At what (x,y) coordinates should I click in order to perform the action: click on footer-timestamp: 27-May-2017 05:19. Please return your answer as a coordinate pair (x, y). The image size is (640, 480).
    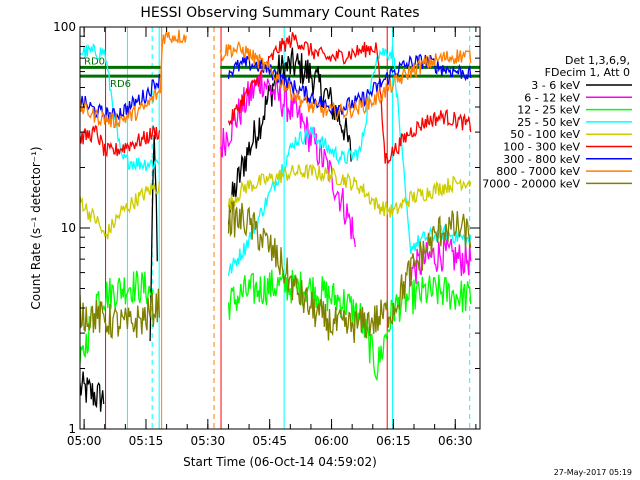
    Looking at the image, I should click on (593, 472).